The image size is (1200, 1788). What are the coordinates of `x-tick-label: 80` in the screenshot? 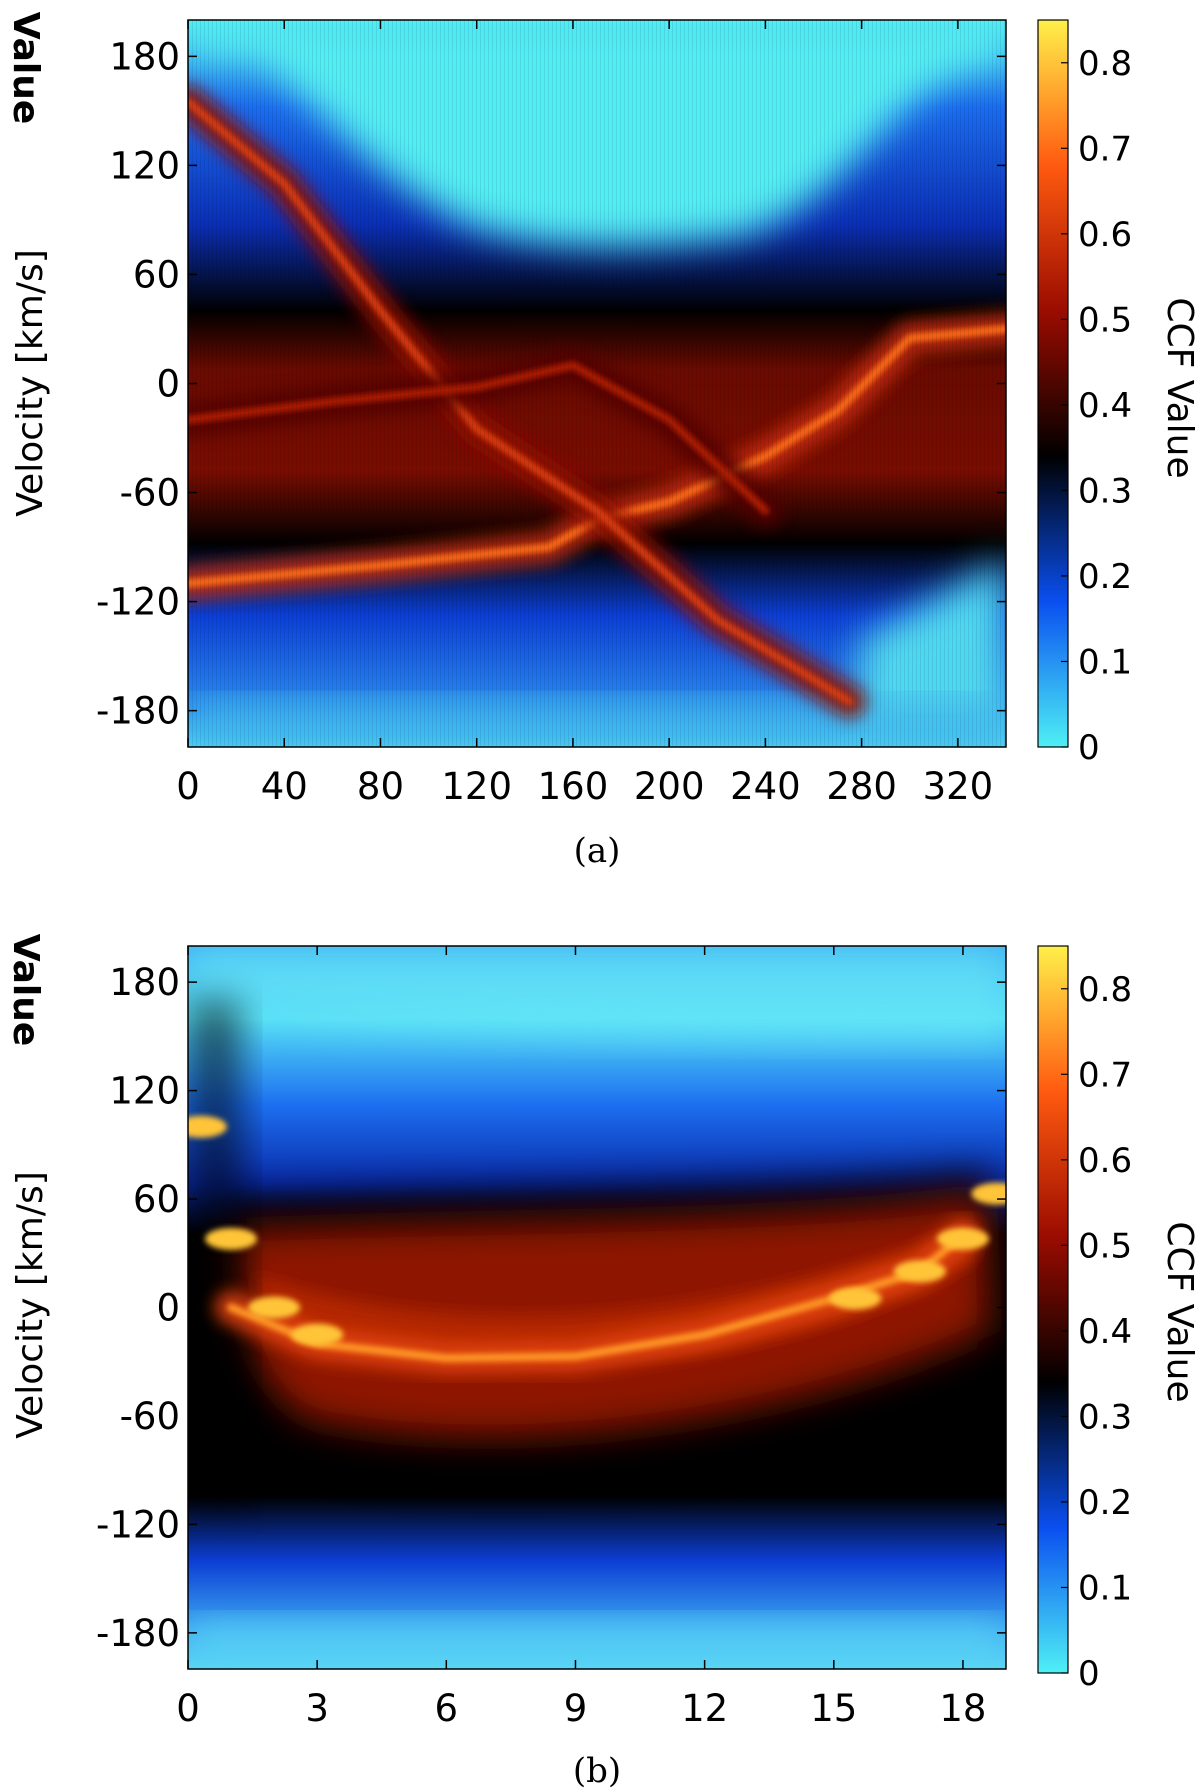 It's located at (380, 786).